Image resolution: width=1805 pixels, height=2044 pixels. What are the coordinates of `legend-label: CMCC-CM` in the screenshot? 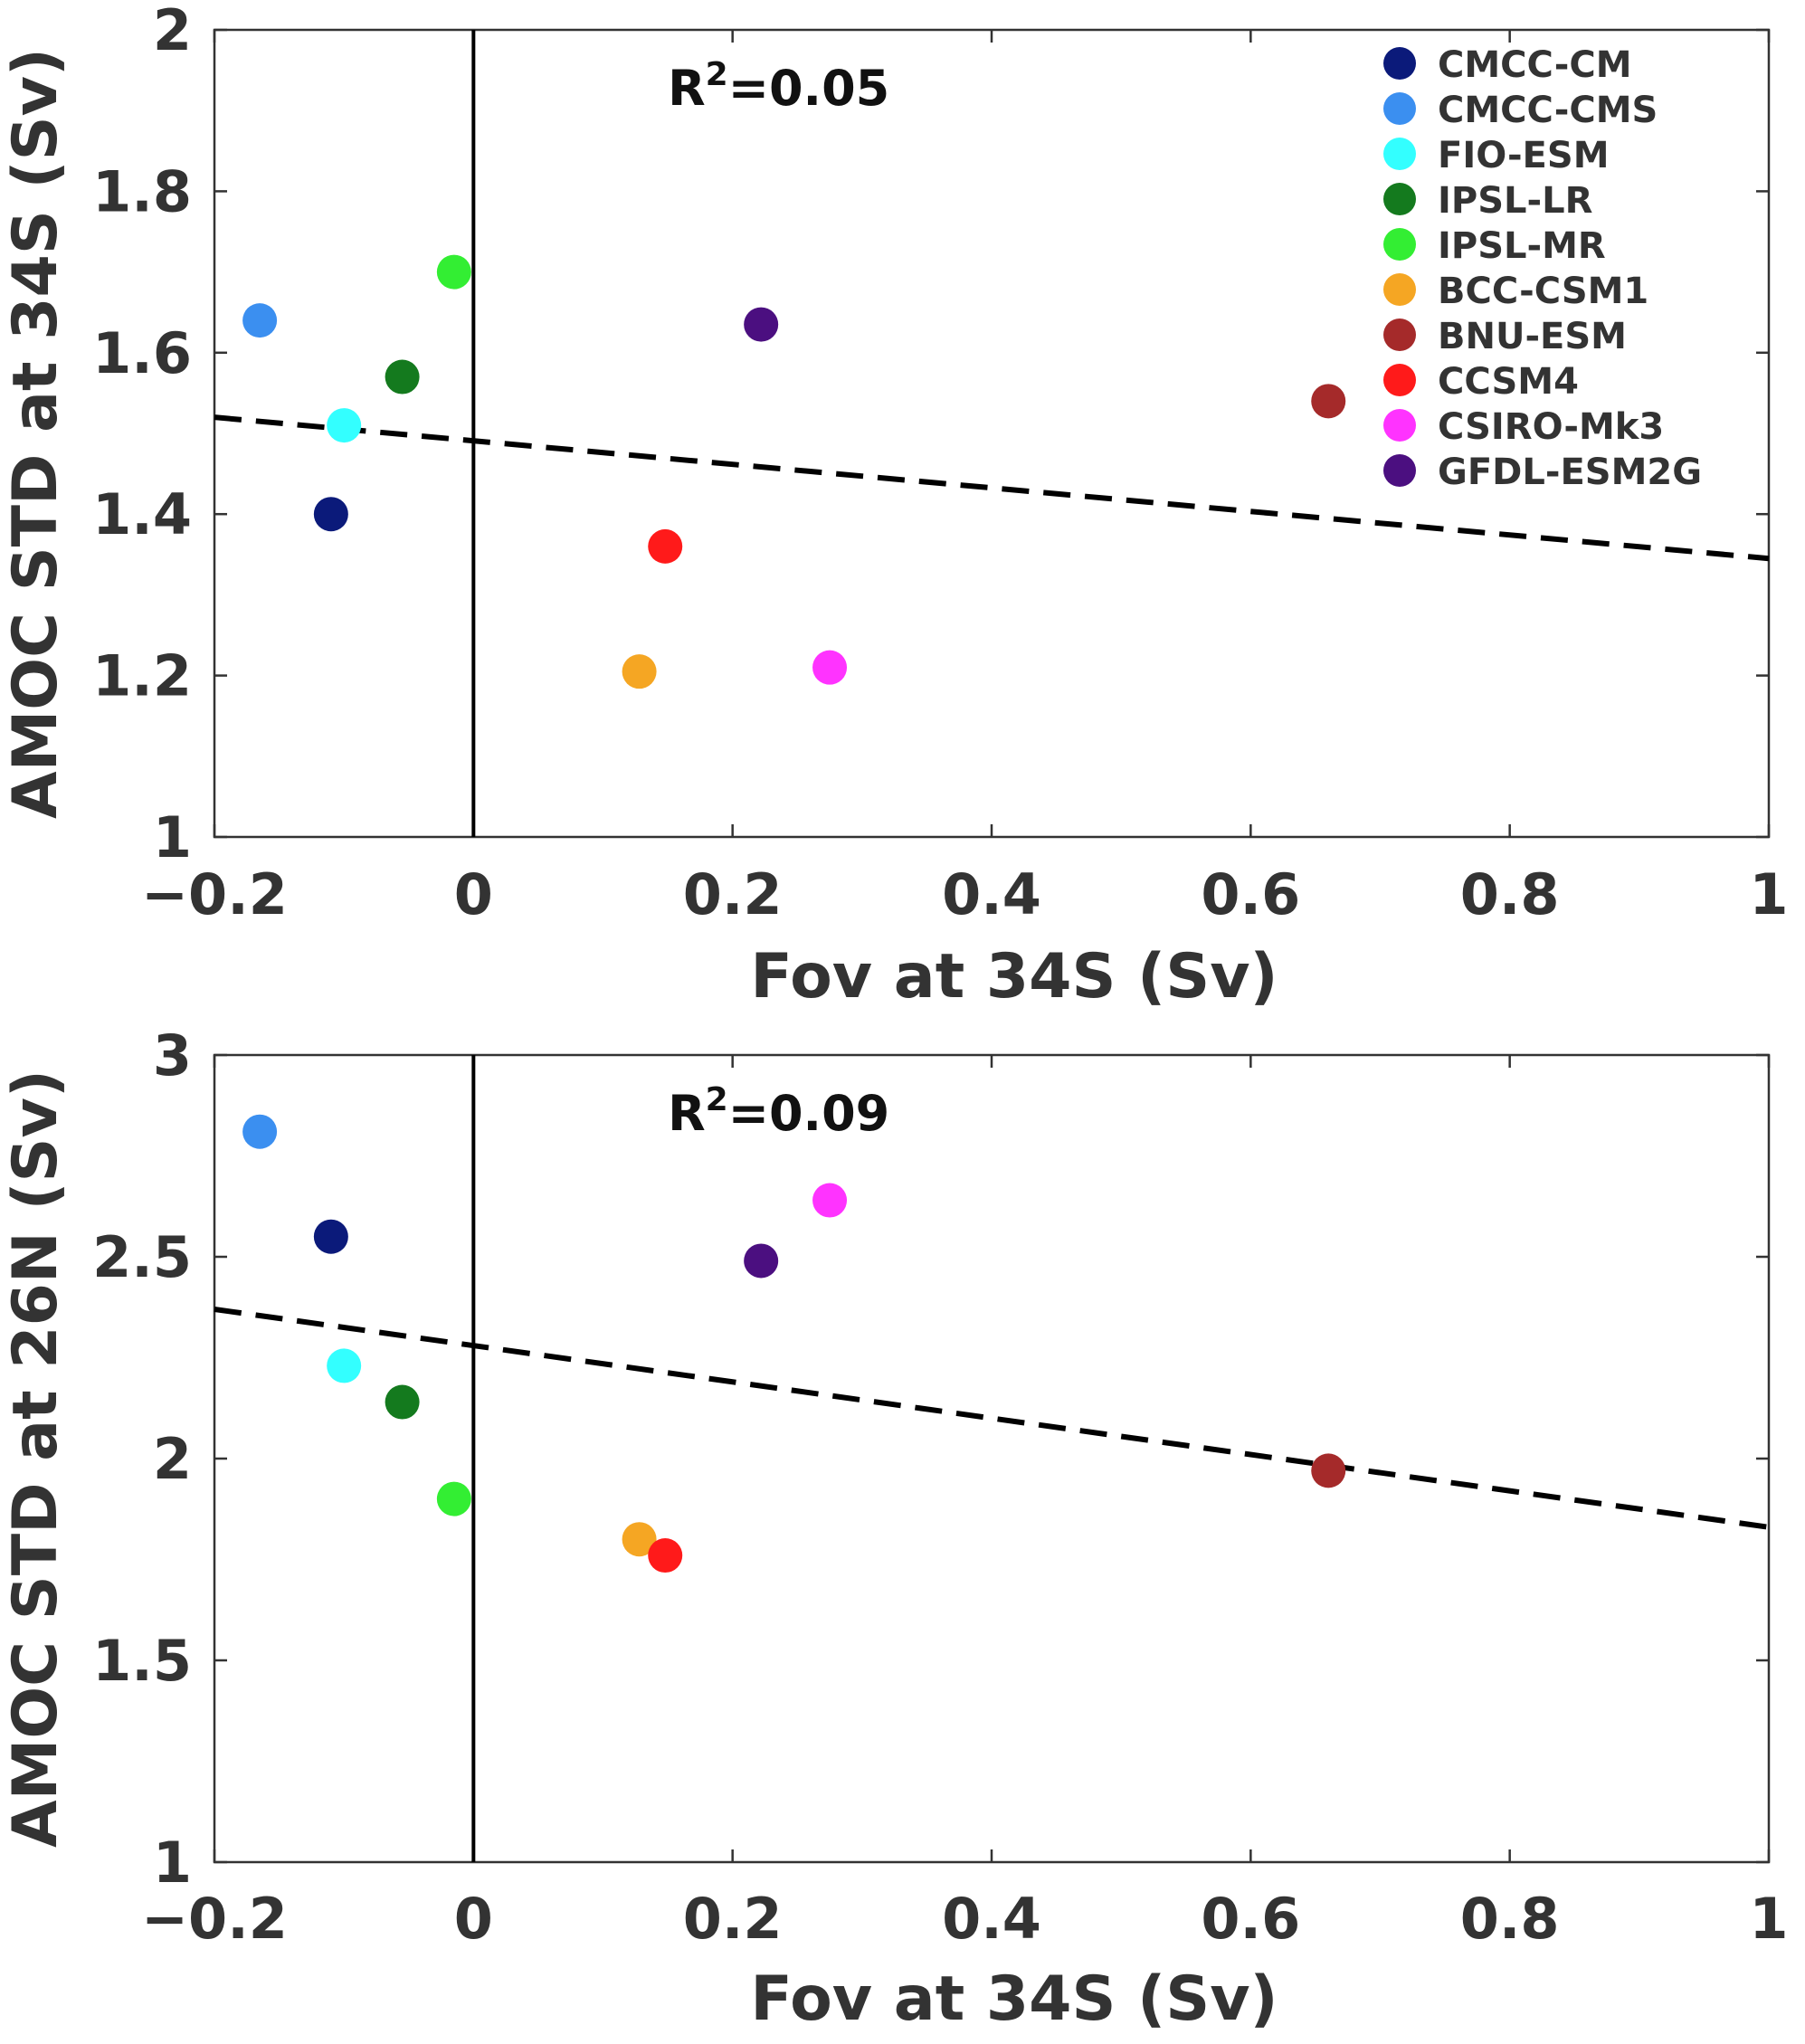 It's located at (1535, 65).